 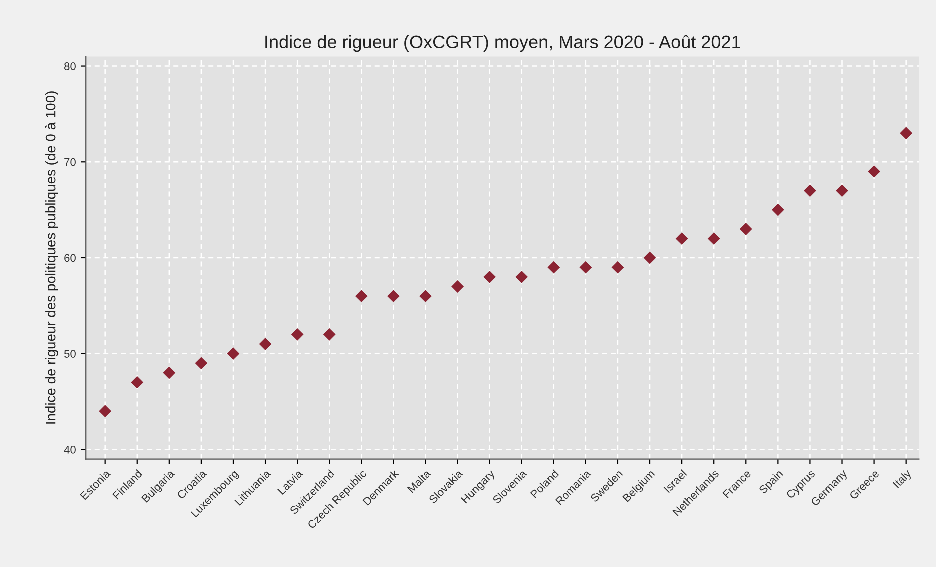 I want to click on y-axis-title: Indice de rigueur des politiques publiques (de 0 à 100), so click(x=51, y=258).